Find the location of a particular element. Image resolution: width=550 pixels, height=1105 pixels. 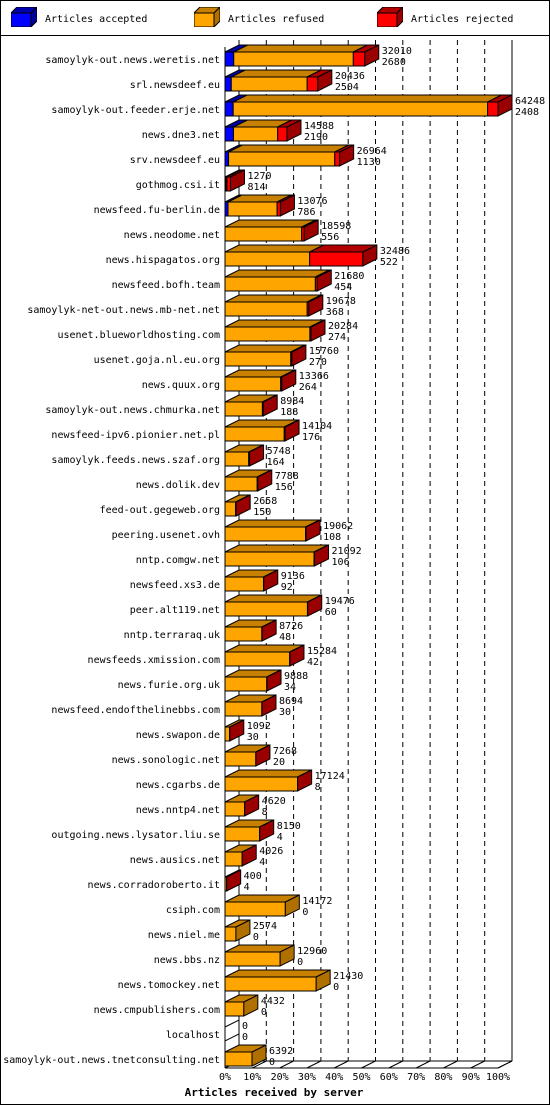

x-tick-label: 0% is located at coordinates (225, 1077).